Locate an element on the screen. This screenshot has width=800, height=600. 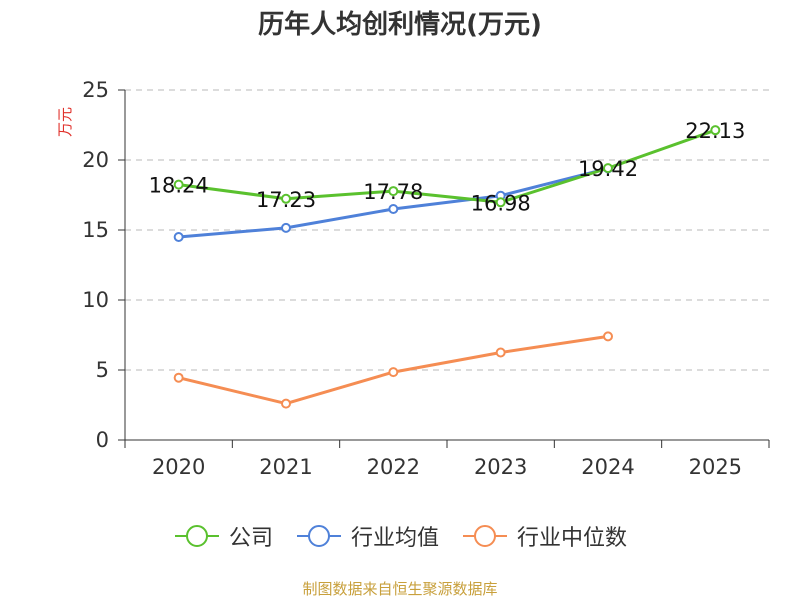
y-tick-label: 0 is located at coordinates (102, 440).